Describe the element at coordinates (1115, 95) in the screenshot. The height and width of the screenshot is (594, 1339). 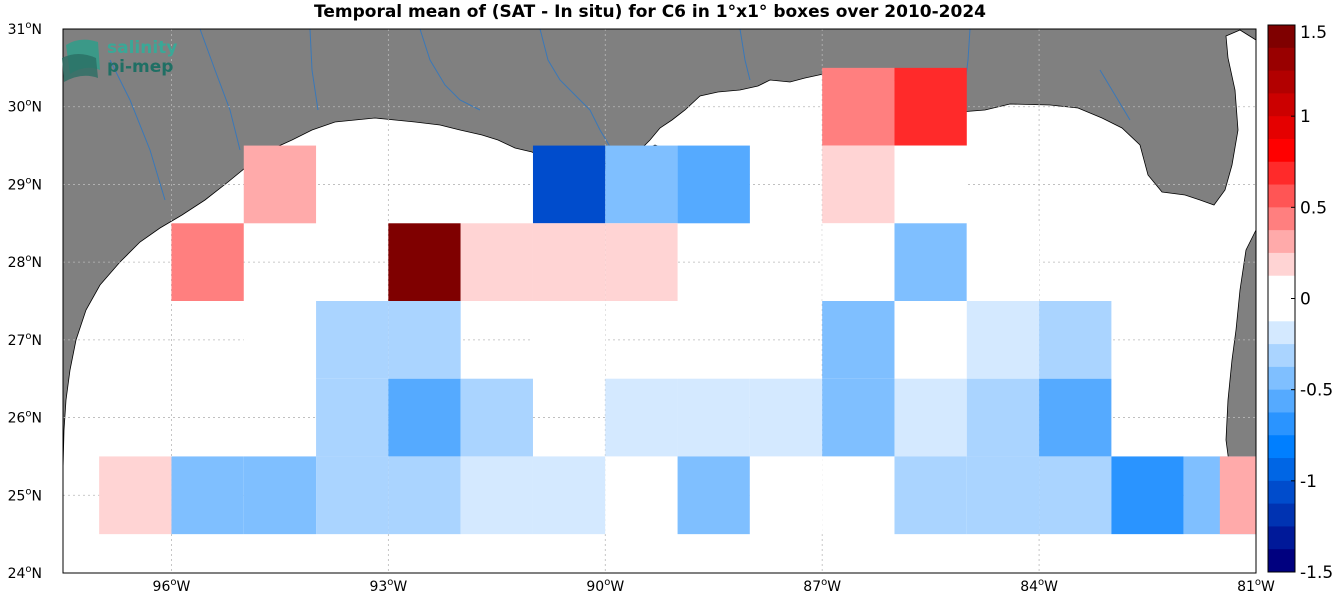
I see `river-suwannee` at that location.